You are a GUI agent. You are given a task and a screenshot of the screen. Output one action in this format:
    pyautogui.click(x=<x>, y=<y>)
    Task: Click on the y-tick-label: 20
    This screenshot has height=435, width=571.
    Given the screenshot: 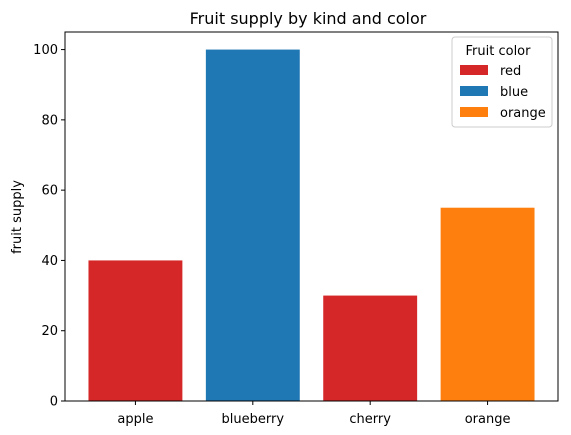 What is the action you would take?
    pyautogui.click(x=49, y=331)
    